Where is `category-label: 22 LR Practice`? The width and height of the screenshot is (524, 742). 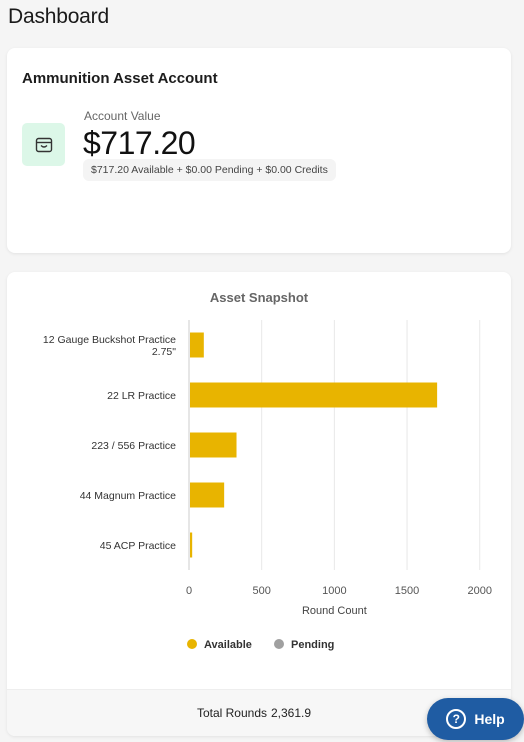
category-label: 22 LR Practice is located at coordinates (141, 396).